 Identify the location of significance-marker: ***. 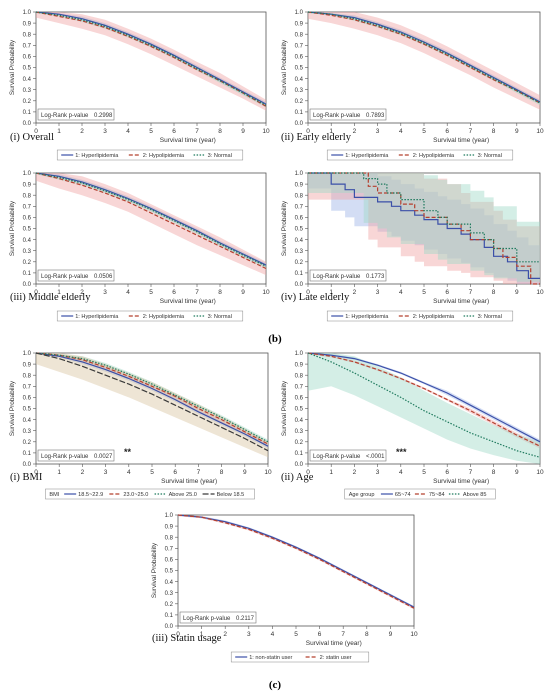
(401, 452).